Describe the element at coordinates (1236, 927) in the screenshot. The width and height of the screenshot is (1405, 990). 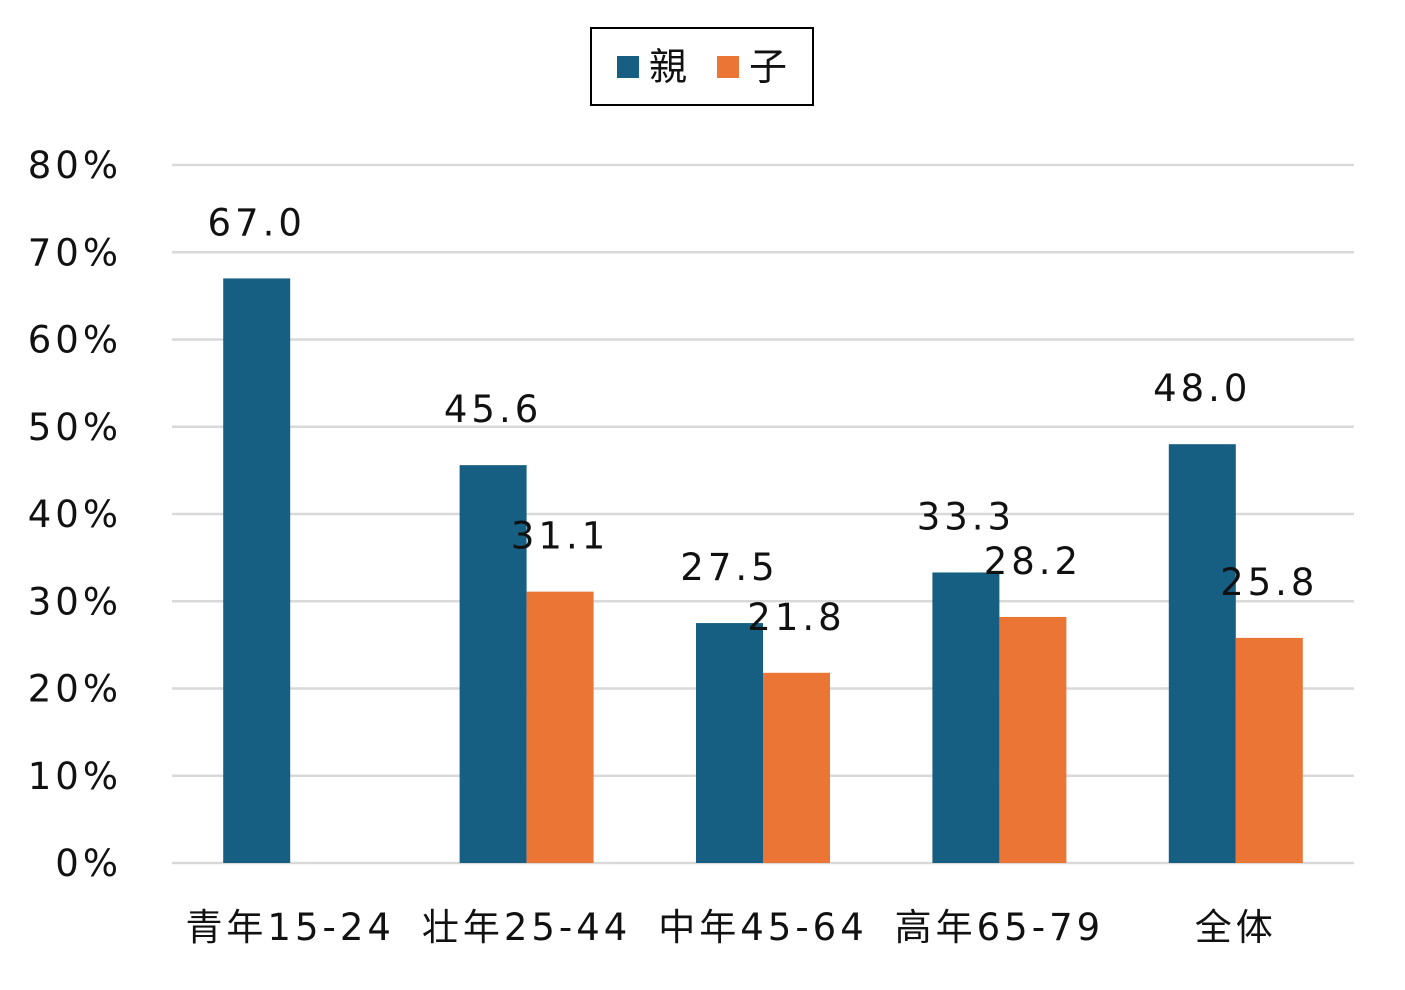
I see `x-category-label-4: 全体` at that location.